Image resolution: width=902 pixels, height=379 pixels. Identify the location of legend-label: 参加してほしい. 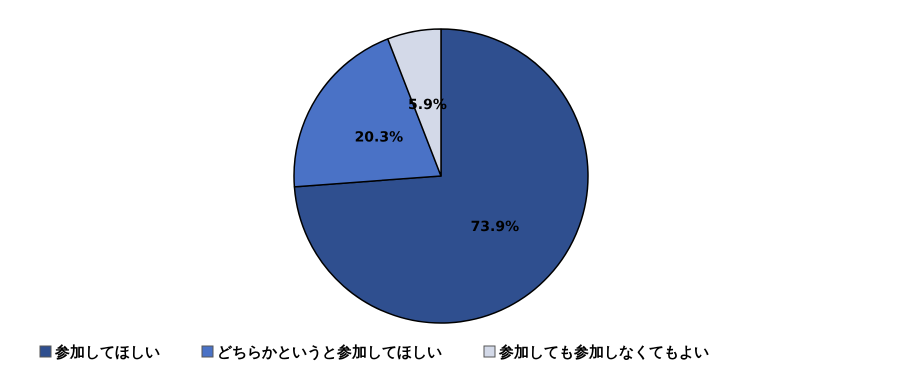
(107, 352).